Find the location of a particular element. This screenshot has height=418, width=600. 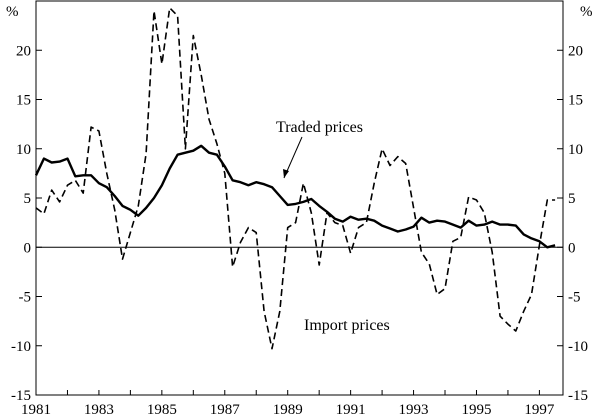

x-tick-label: 1989 is located at coordinates (288, 410).